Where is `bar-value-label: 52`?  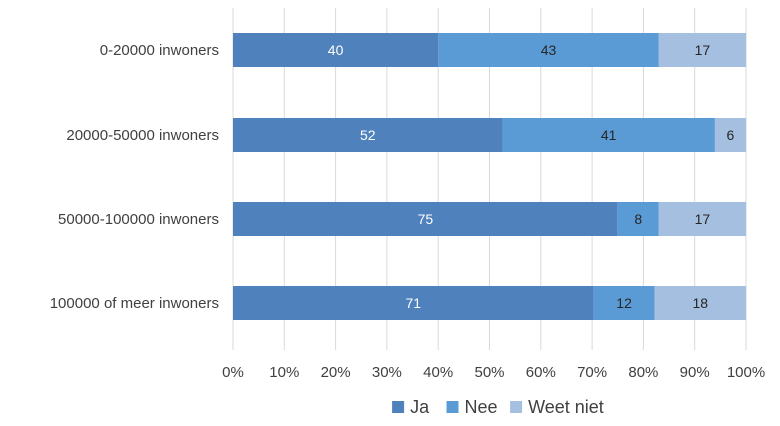
bar-value-label: 52 is located at coordinates (368, 135).